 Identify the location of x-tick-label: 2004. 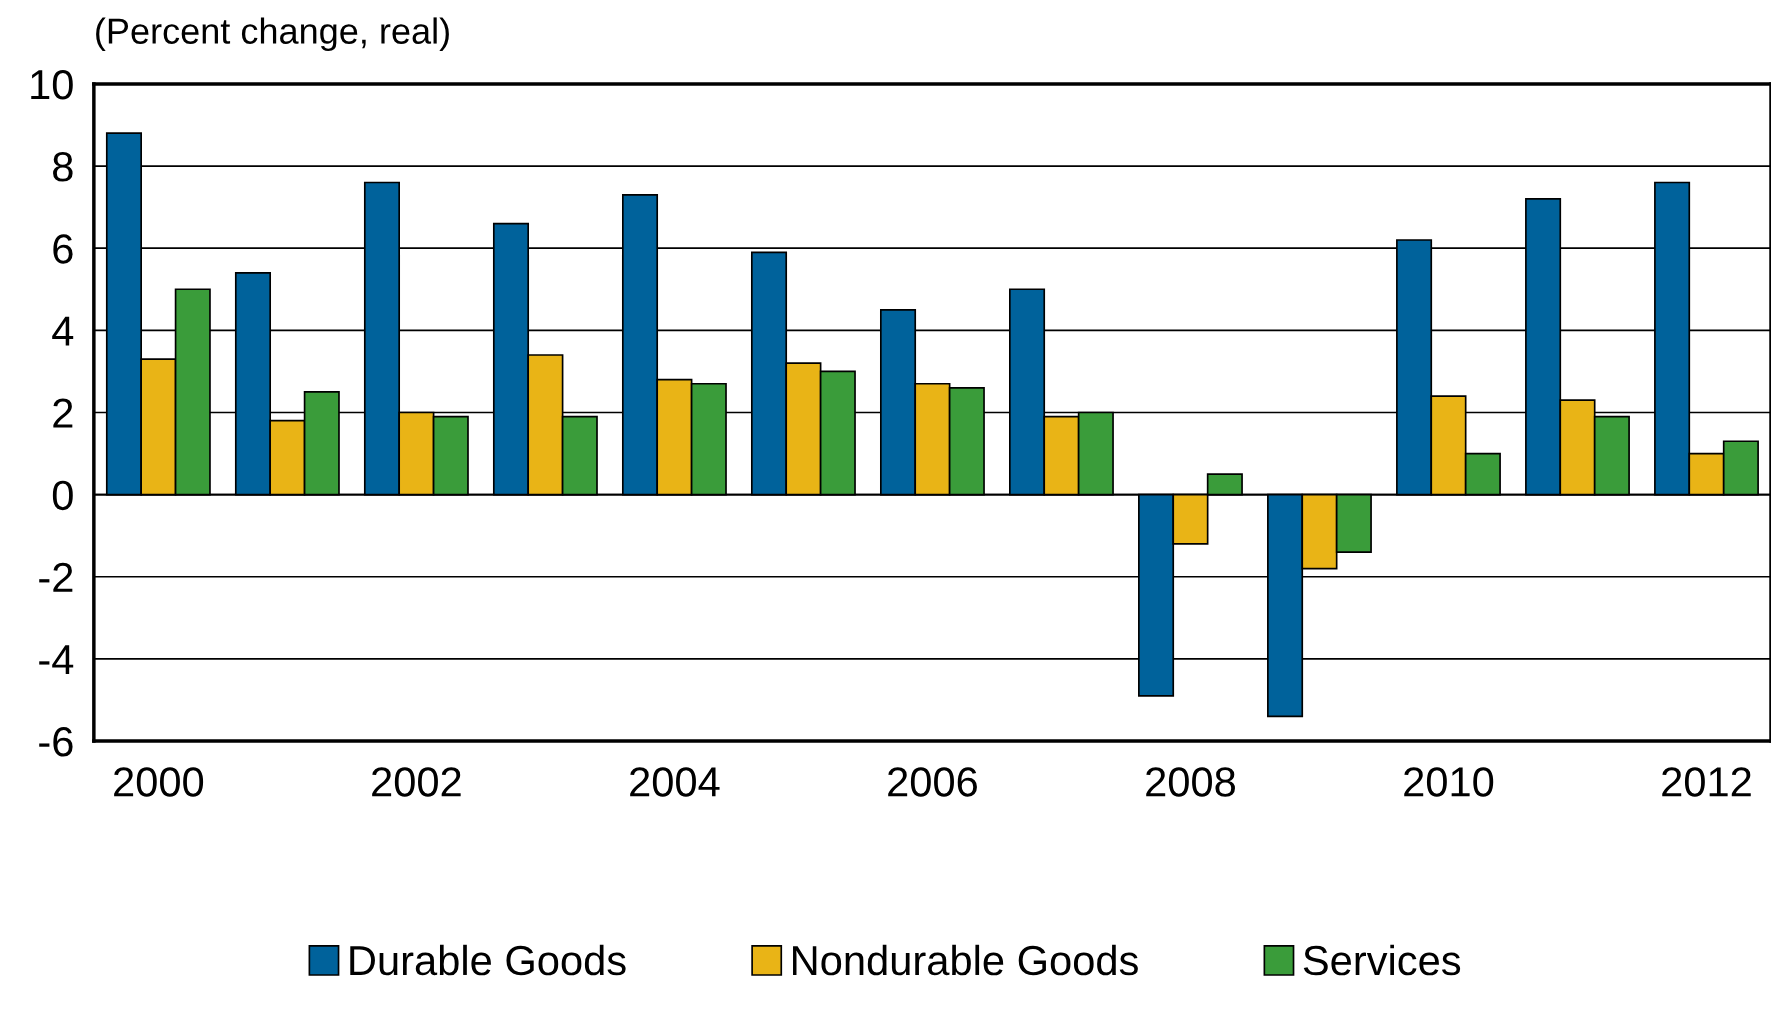
(675, 782).